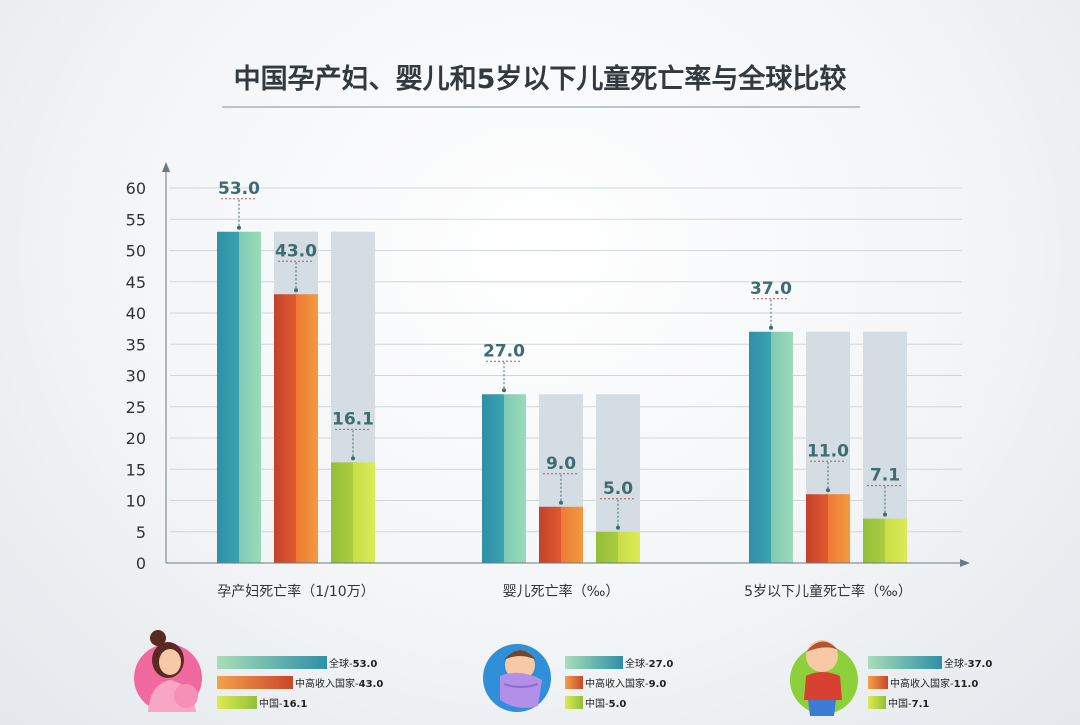  What do you see at coordinates (136, 313) in the screenshot?
I see `y-tick-label: 40` at bounding box center [136, 313].